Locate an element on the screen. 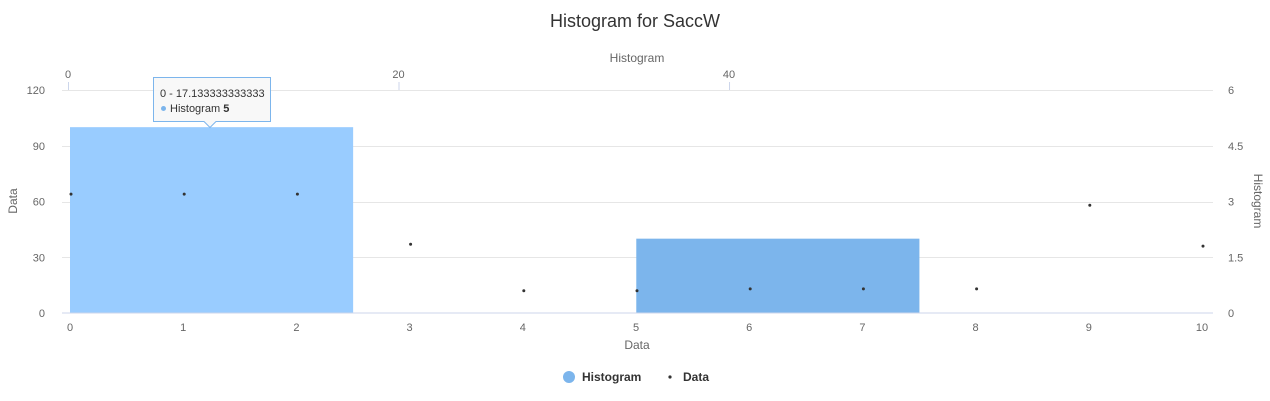 The height and width of the screenshot is (401, 1270). left-y-axis-labels: 0 30 60 90 120 is located at coordinates (36, 202).